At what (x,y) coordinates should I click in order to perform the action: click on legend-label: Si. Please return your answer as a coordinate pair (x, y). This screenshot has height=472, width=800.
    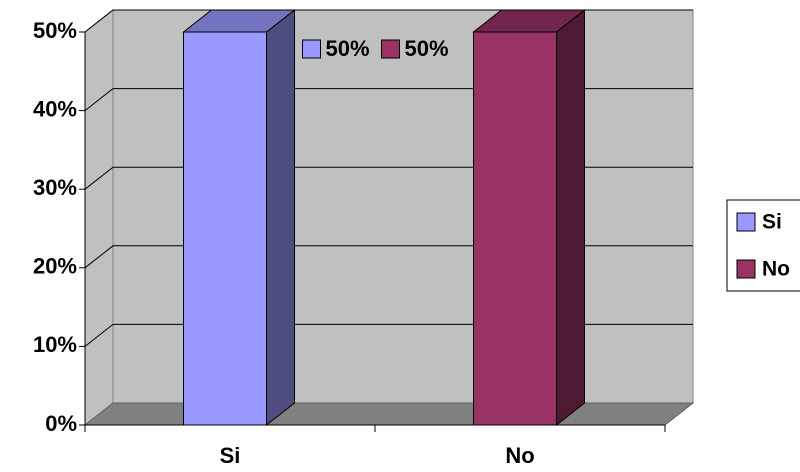
    Looking at the image, I should click on (772, 222).